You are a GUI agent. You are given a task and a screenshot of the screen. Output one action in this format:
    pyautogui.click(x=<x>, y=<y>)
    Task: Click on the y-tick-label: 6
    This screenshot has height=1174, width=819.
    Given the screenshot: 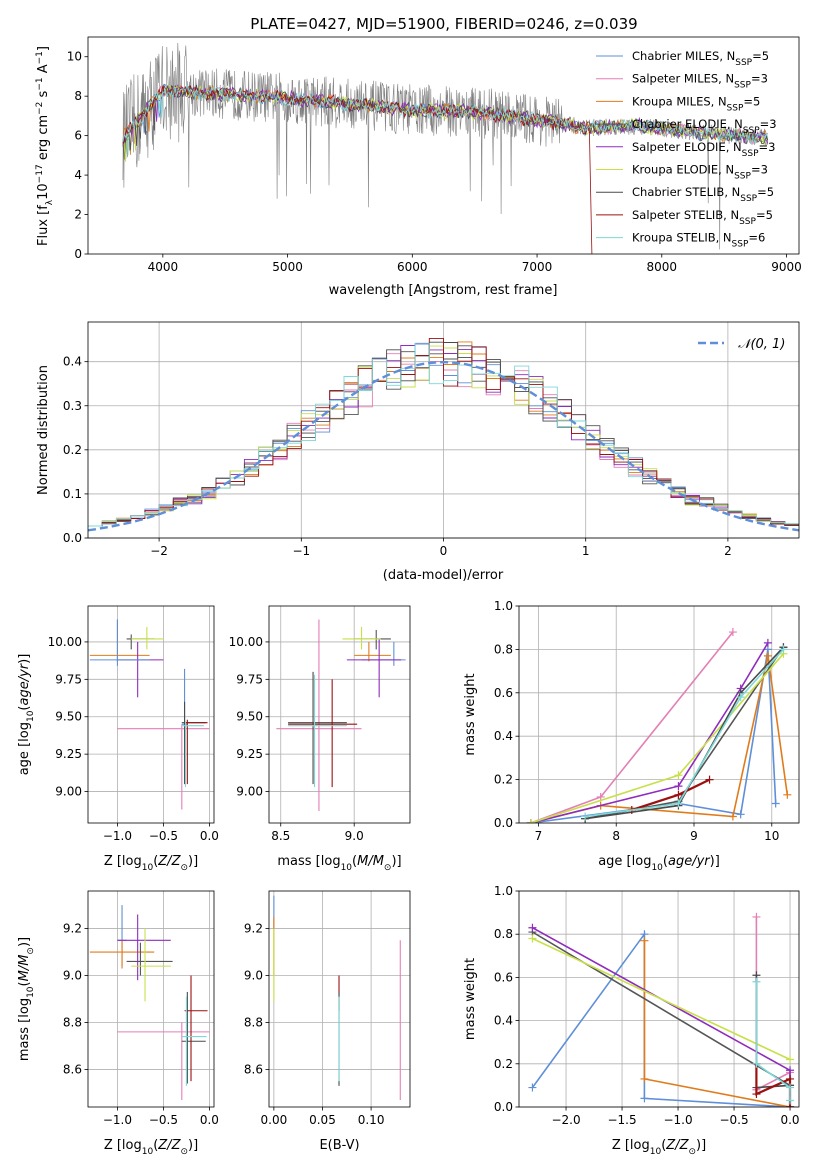 What is the action you would take?
    pyautogui.click(x=78, y=136)
    